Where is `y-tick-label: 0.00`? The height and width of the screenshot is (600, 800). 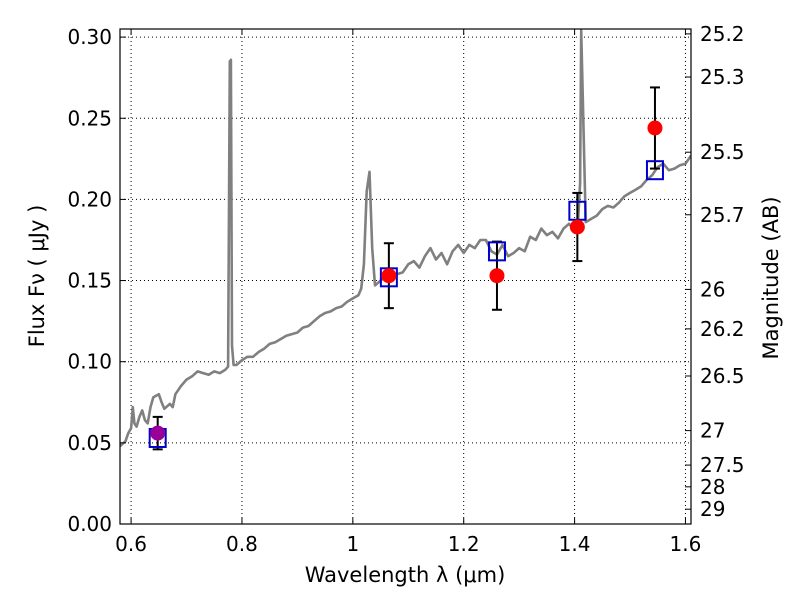
y-tick-label: 0.00 is located at coordinates (89, 524).